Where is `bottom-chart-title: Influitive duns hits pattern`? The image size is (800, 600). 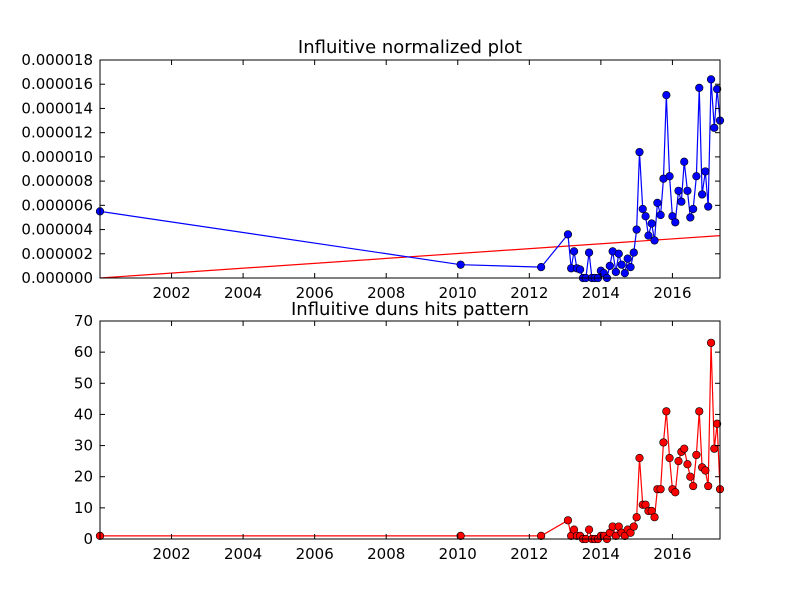
bottom-chart-title: Influitive duns hits pattern is located at coordinates (410, 309).